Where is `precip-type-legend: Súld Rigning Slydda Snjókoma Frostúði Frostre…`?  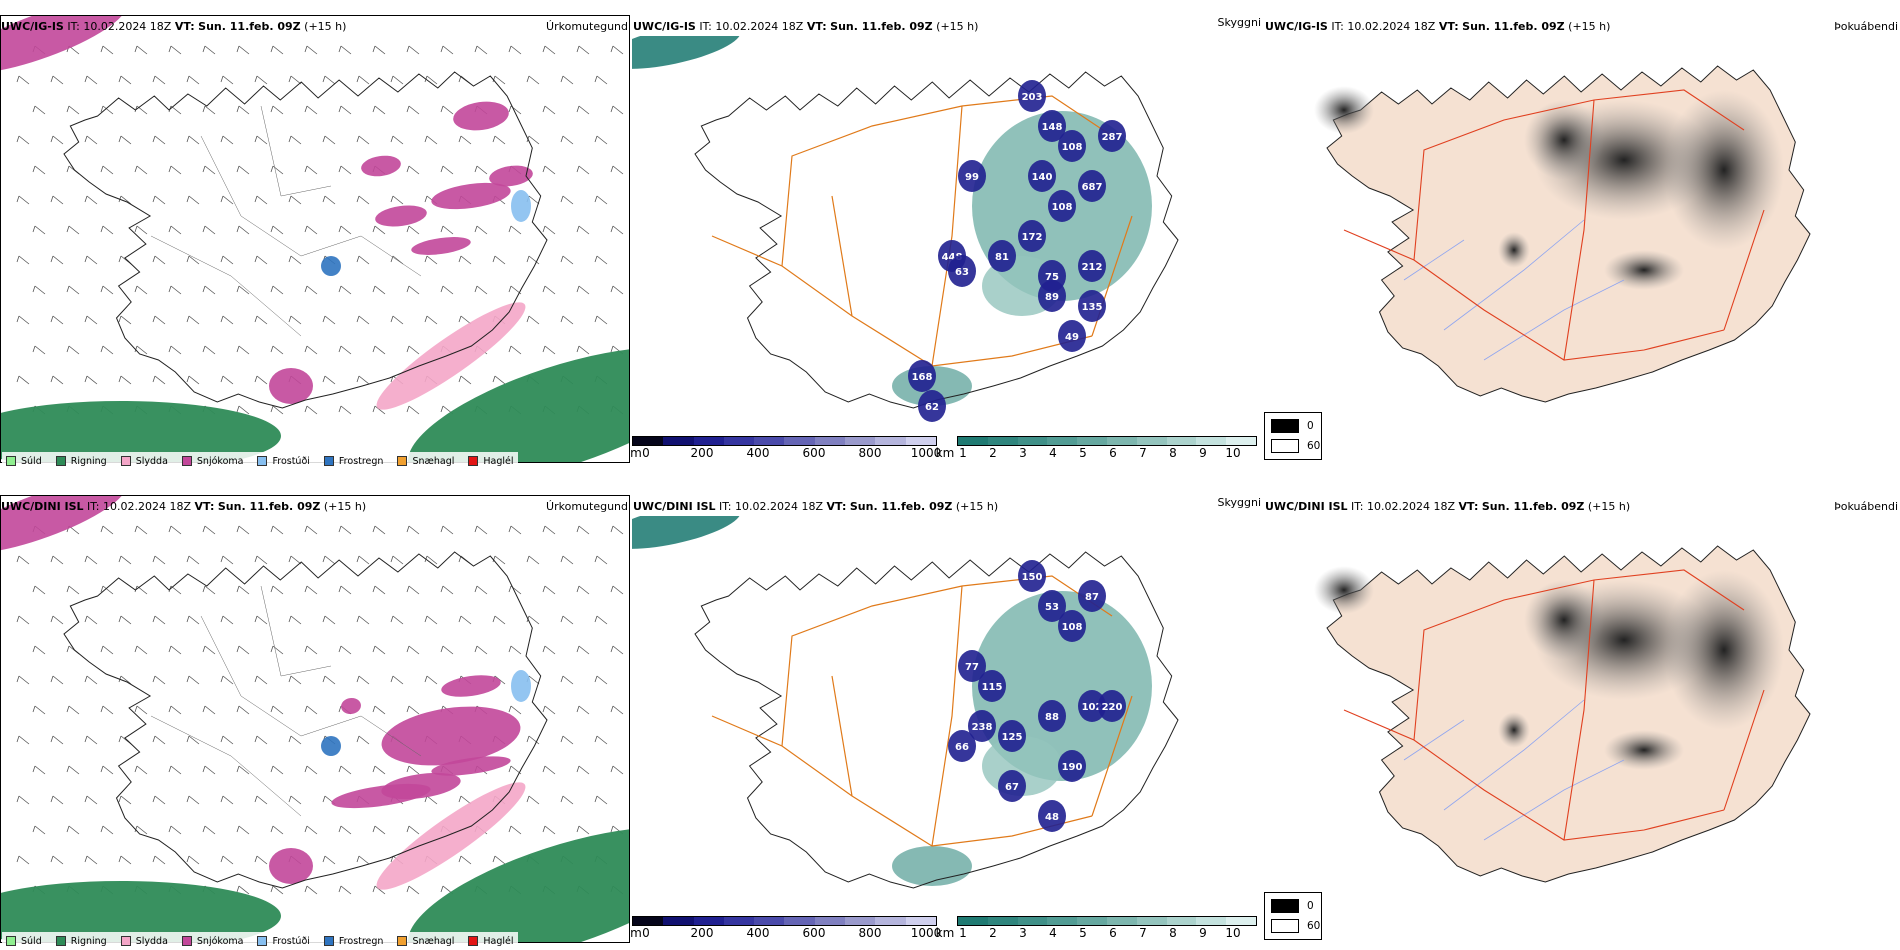 precip-type-legend: Súld Rigning Slydda Snjókoma Frostúði Frostre… is located at coordinates (260, 941).